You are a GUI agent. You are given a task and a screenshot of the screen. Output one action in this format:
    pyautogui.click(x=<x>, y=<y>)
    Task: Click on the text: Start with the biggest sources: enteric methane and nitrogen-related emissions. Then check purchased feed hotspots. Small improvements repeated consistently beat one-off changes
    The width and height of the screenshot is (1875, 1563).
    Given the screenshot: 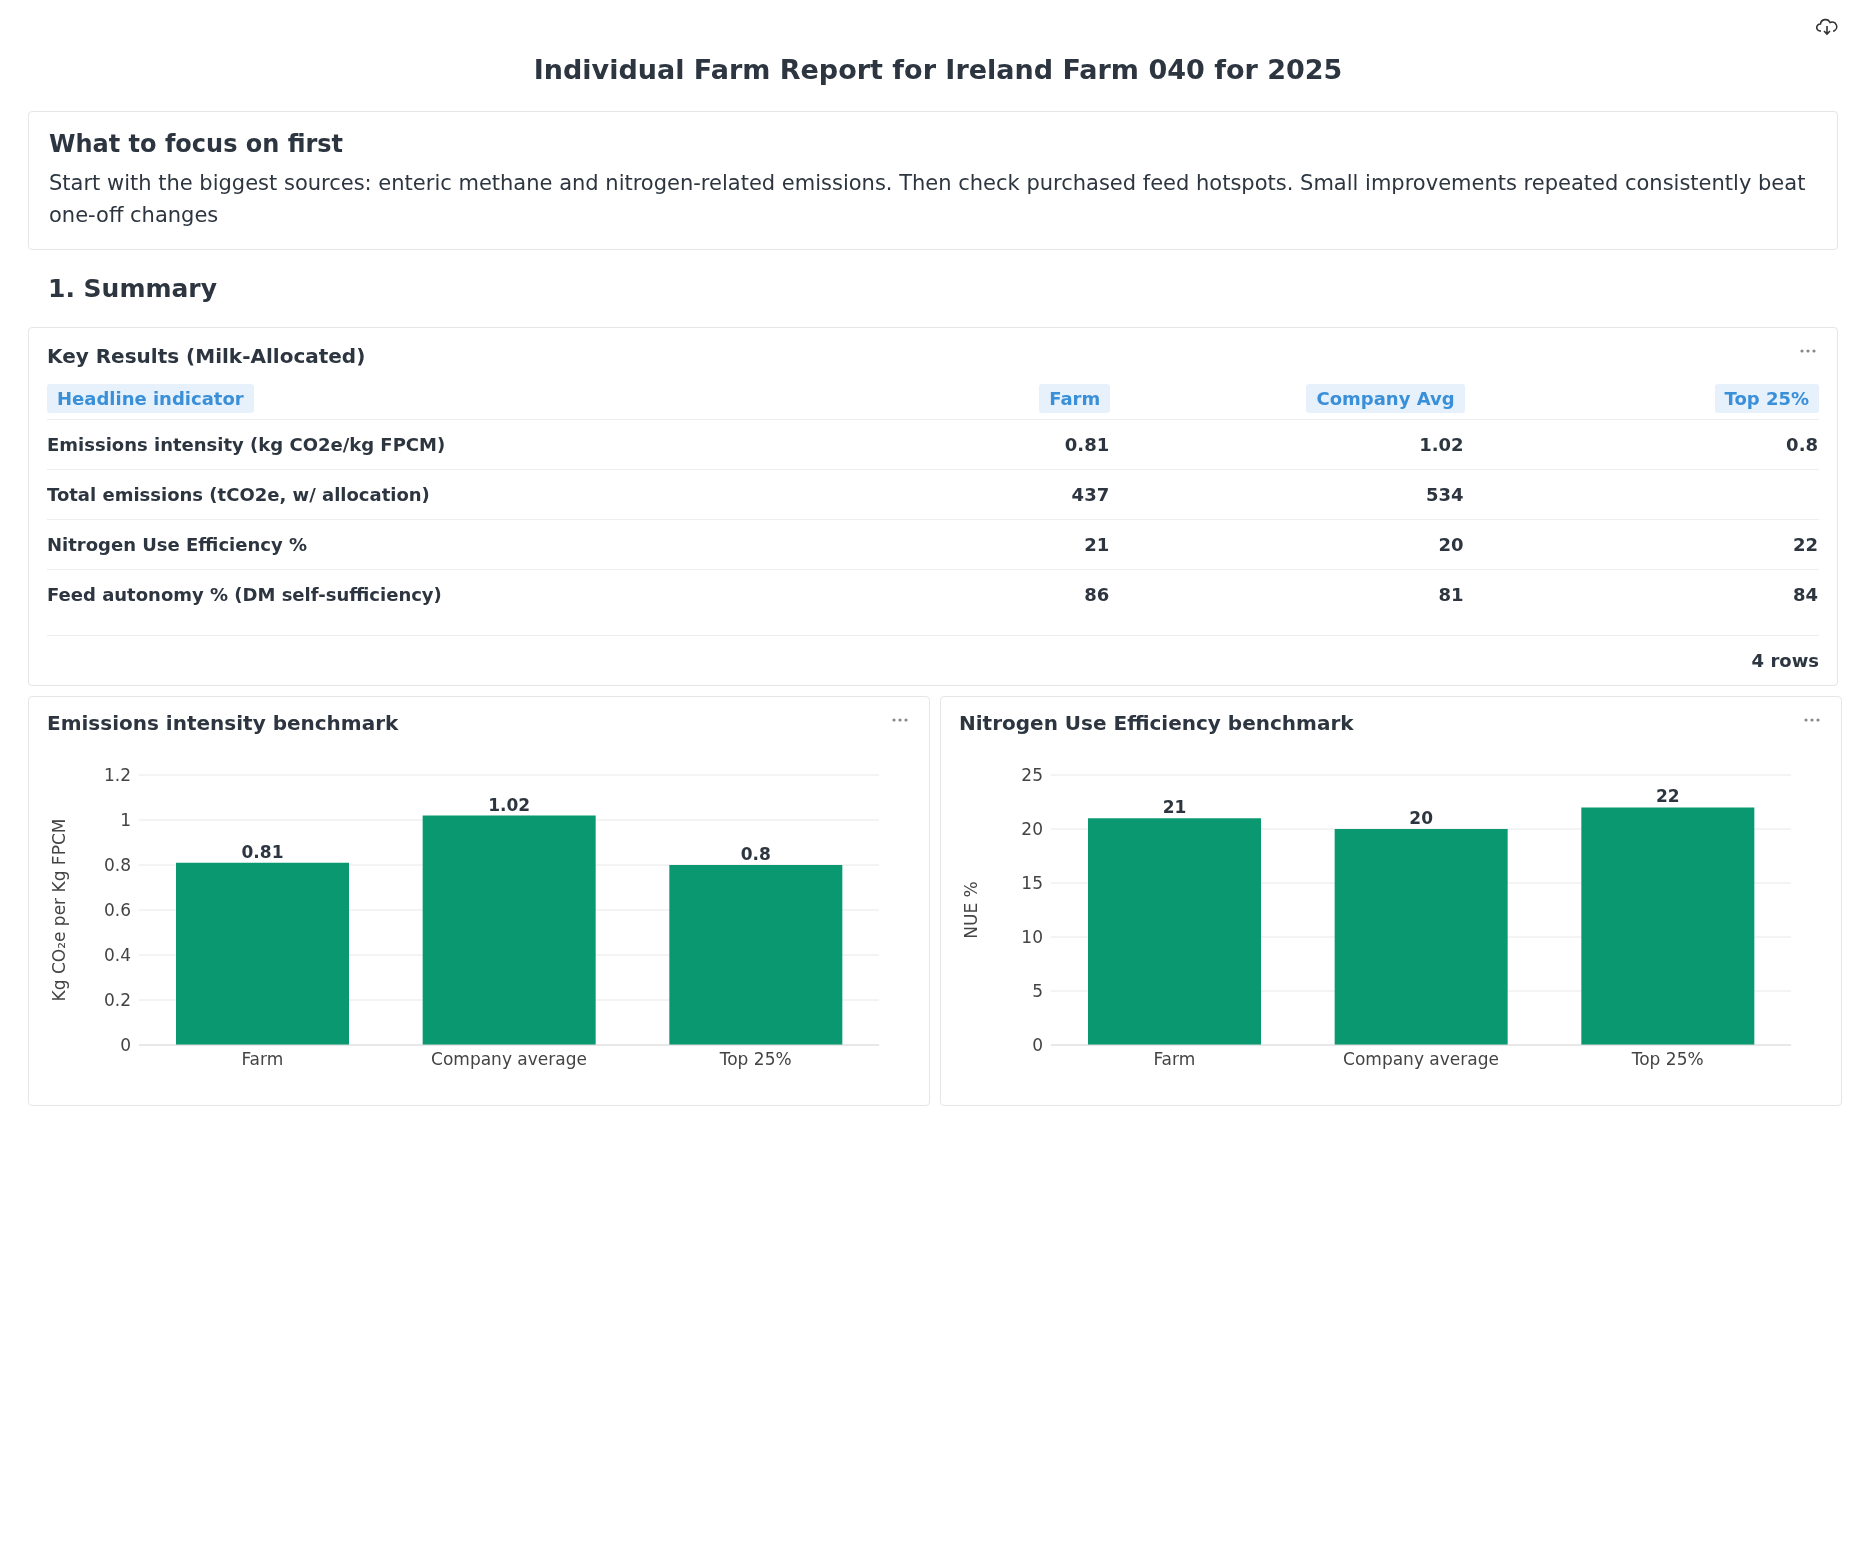 What is the action you would take?
    pyautogui.click(x=928, y=199)
    